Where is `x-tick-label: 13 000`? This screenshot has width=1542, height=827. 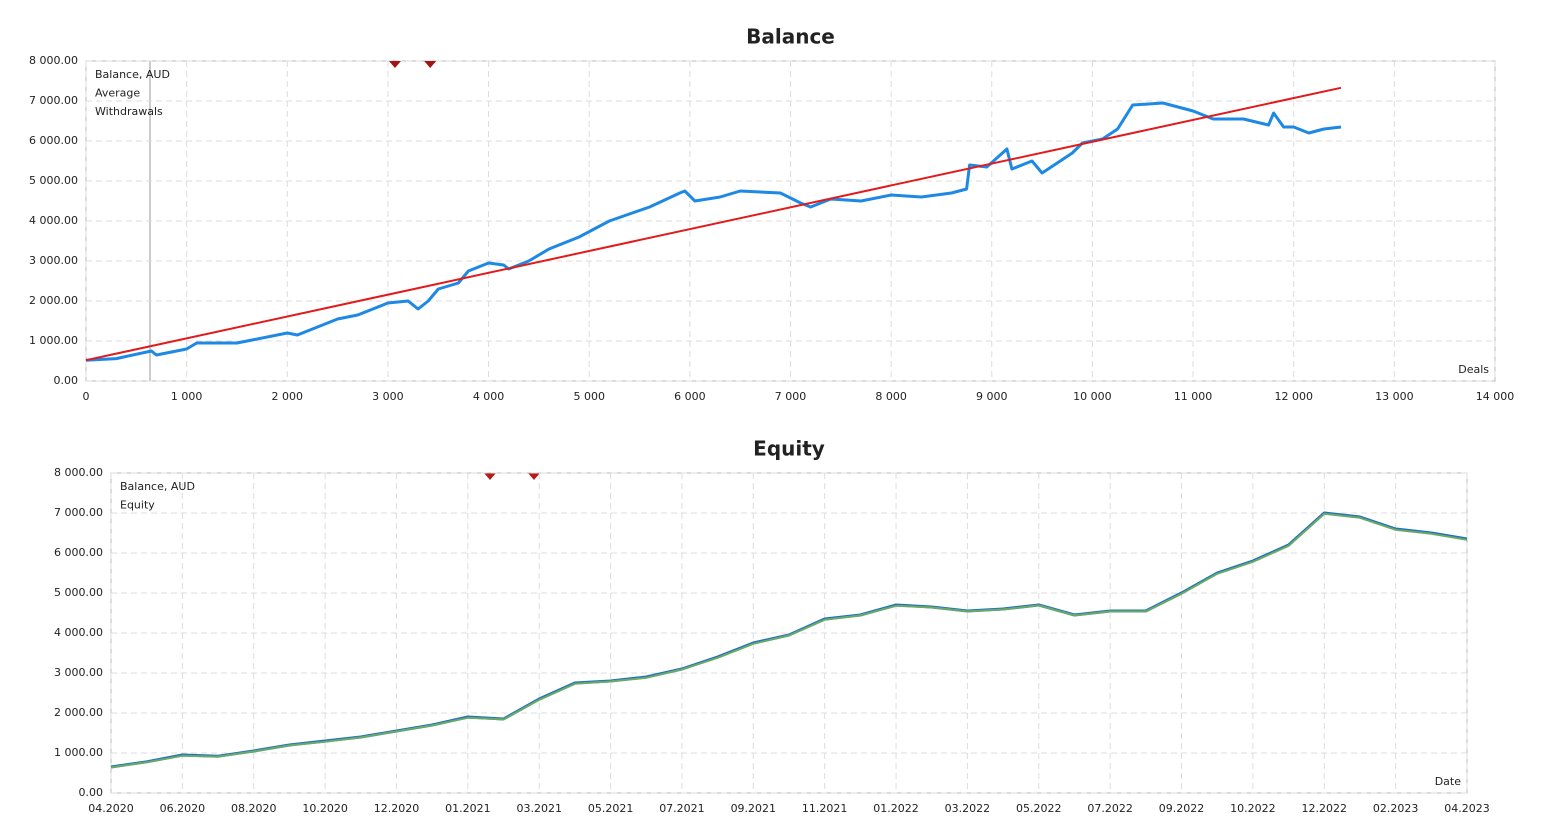 x-tick-label: 13 000 is located at coordinates (1394, 396).